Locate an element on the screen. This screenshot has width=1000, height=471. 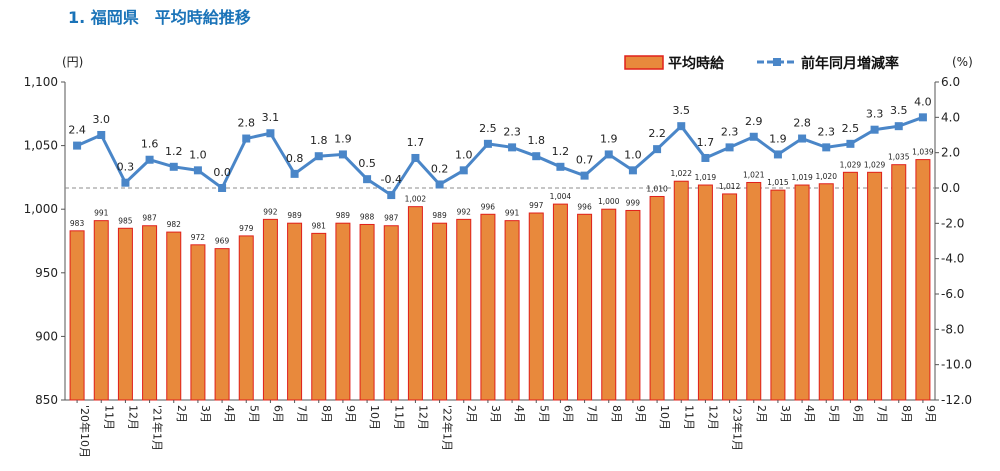
right-tick-label: 2.0 is located at coordinates (950, 153).